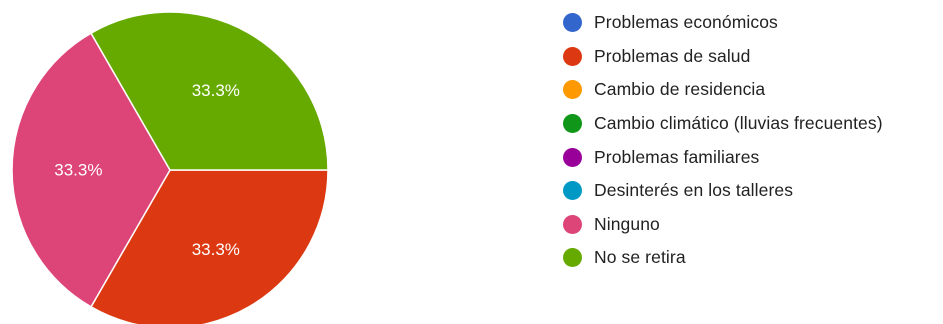  Describe the element at coordinates (723, 225) in the screenshot. I see `legend-item-ninguno: Ninguno` at that location.